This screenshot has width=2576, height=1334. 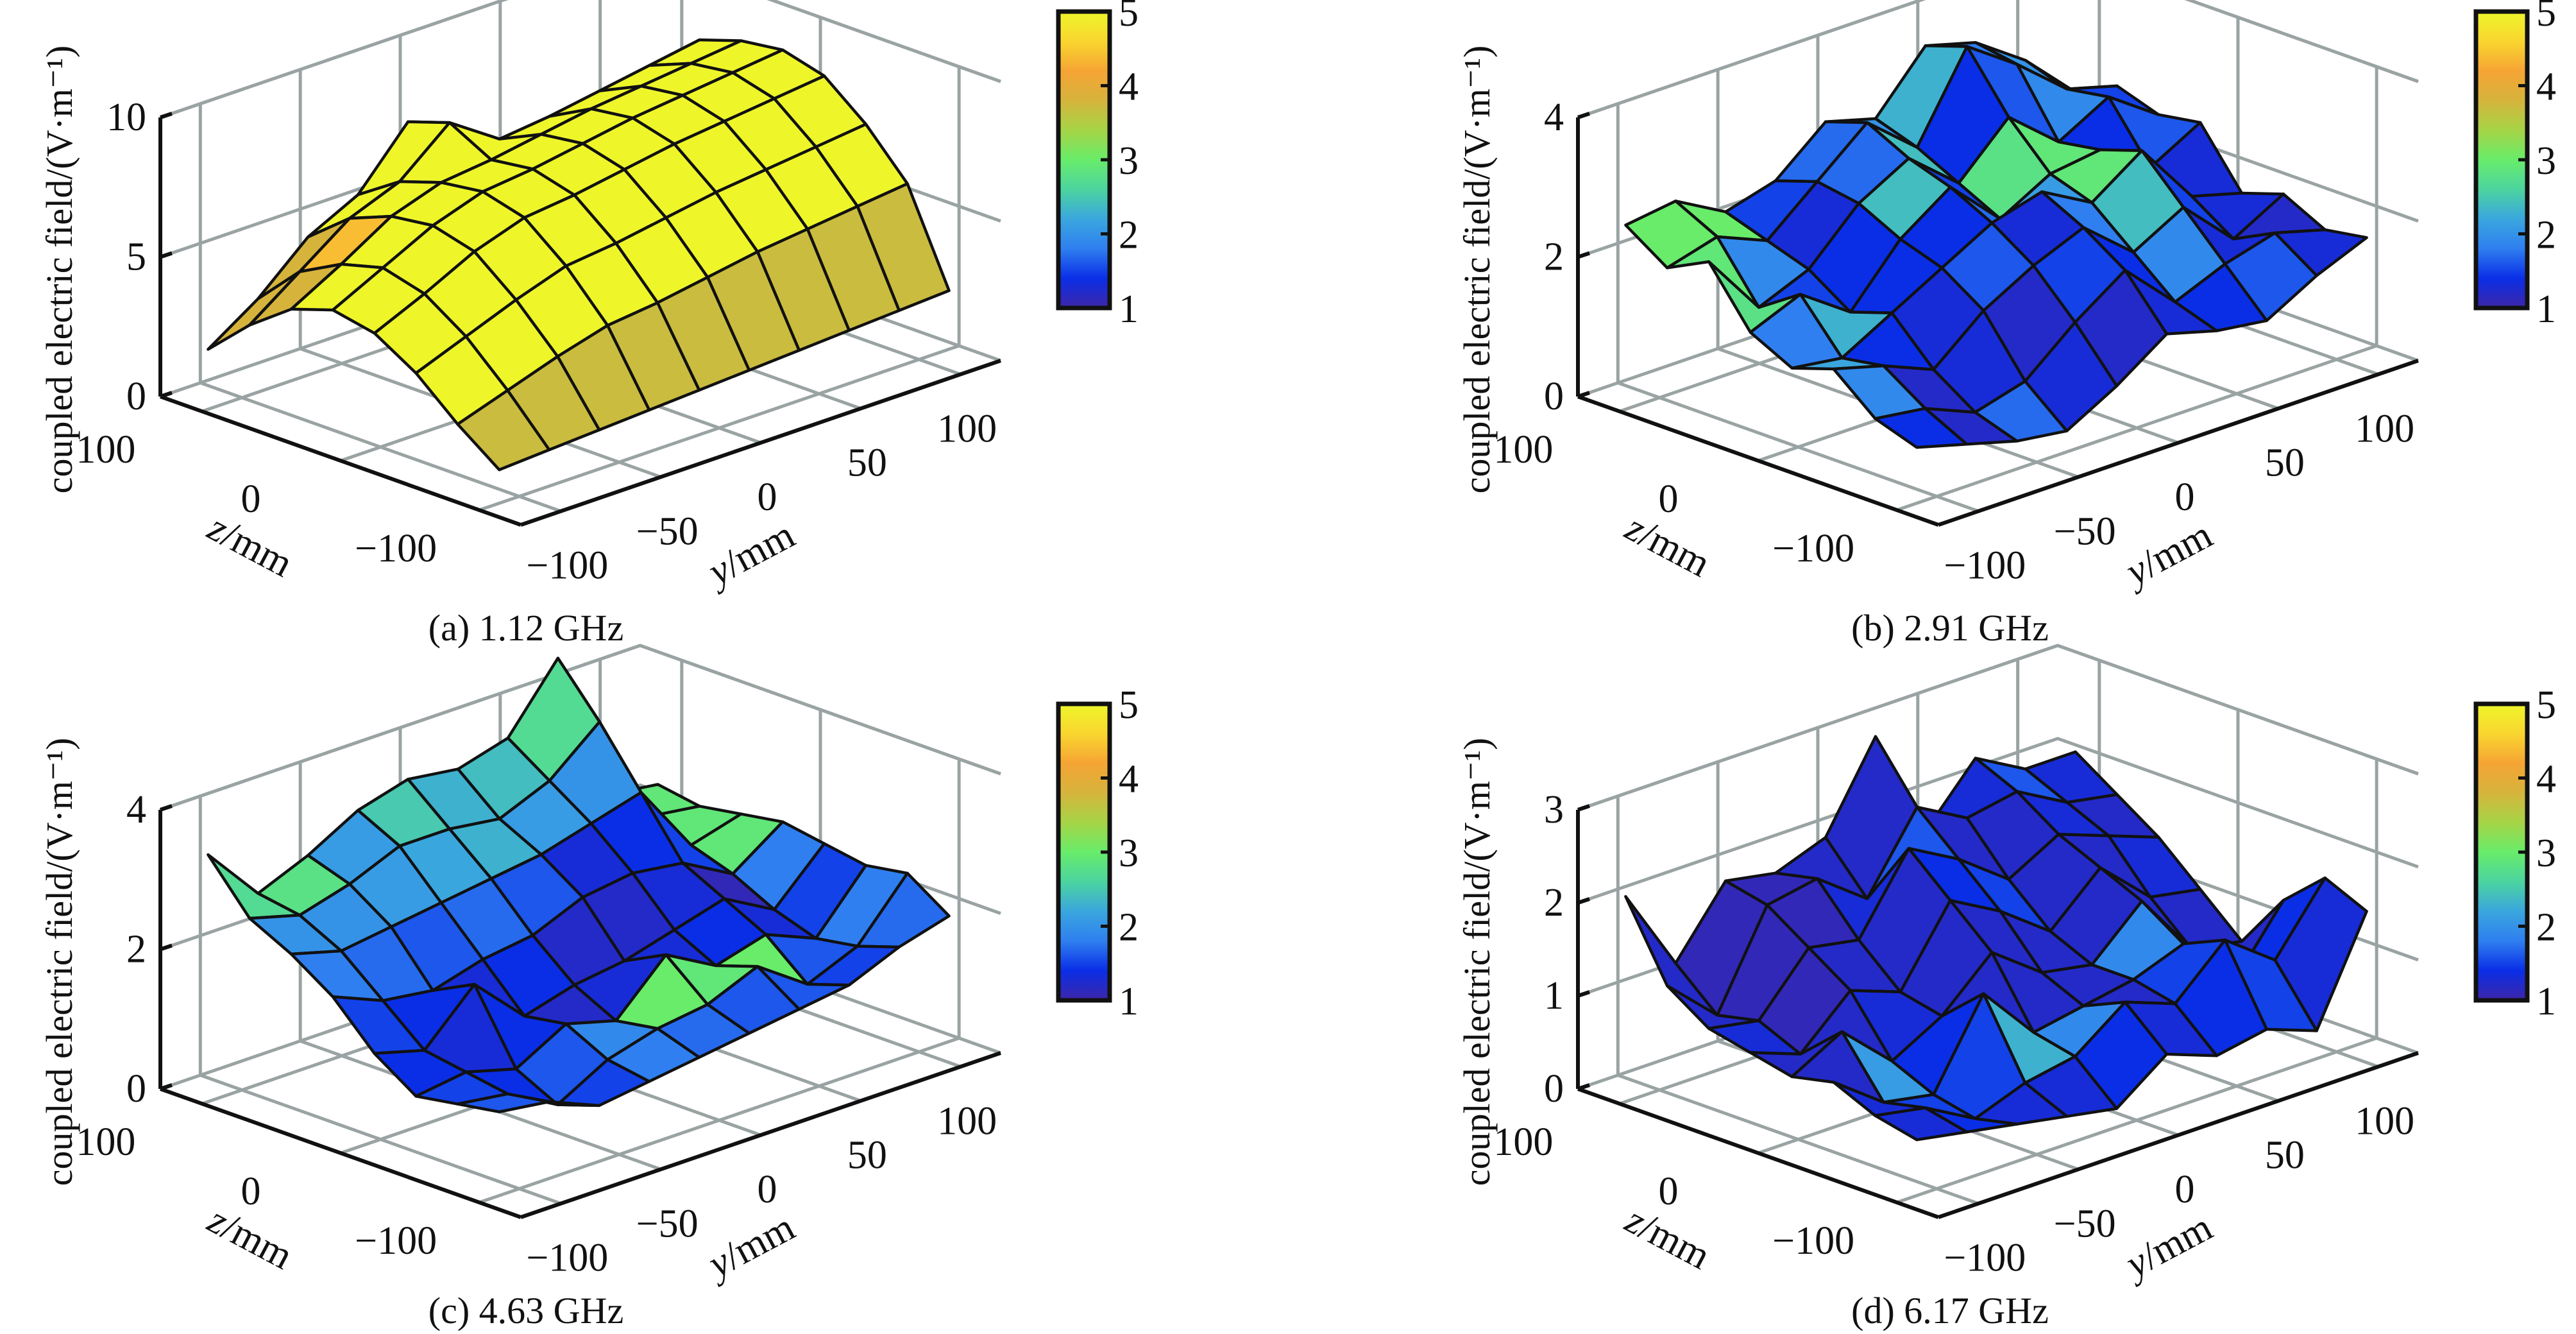 What do you see at coordinates (525, 1310) in the screenshot?
I see `caption-c: (c) 4.63 GHz` at bounding box center [525, 1310].